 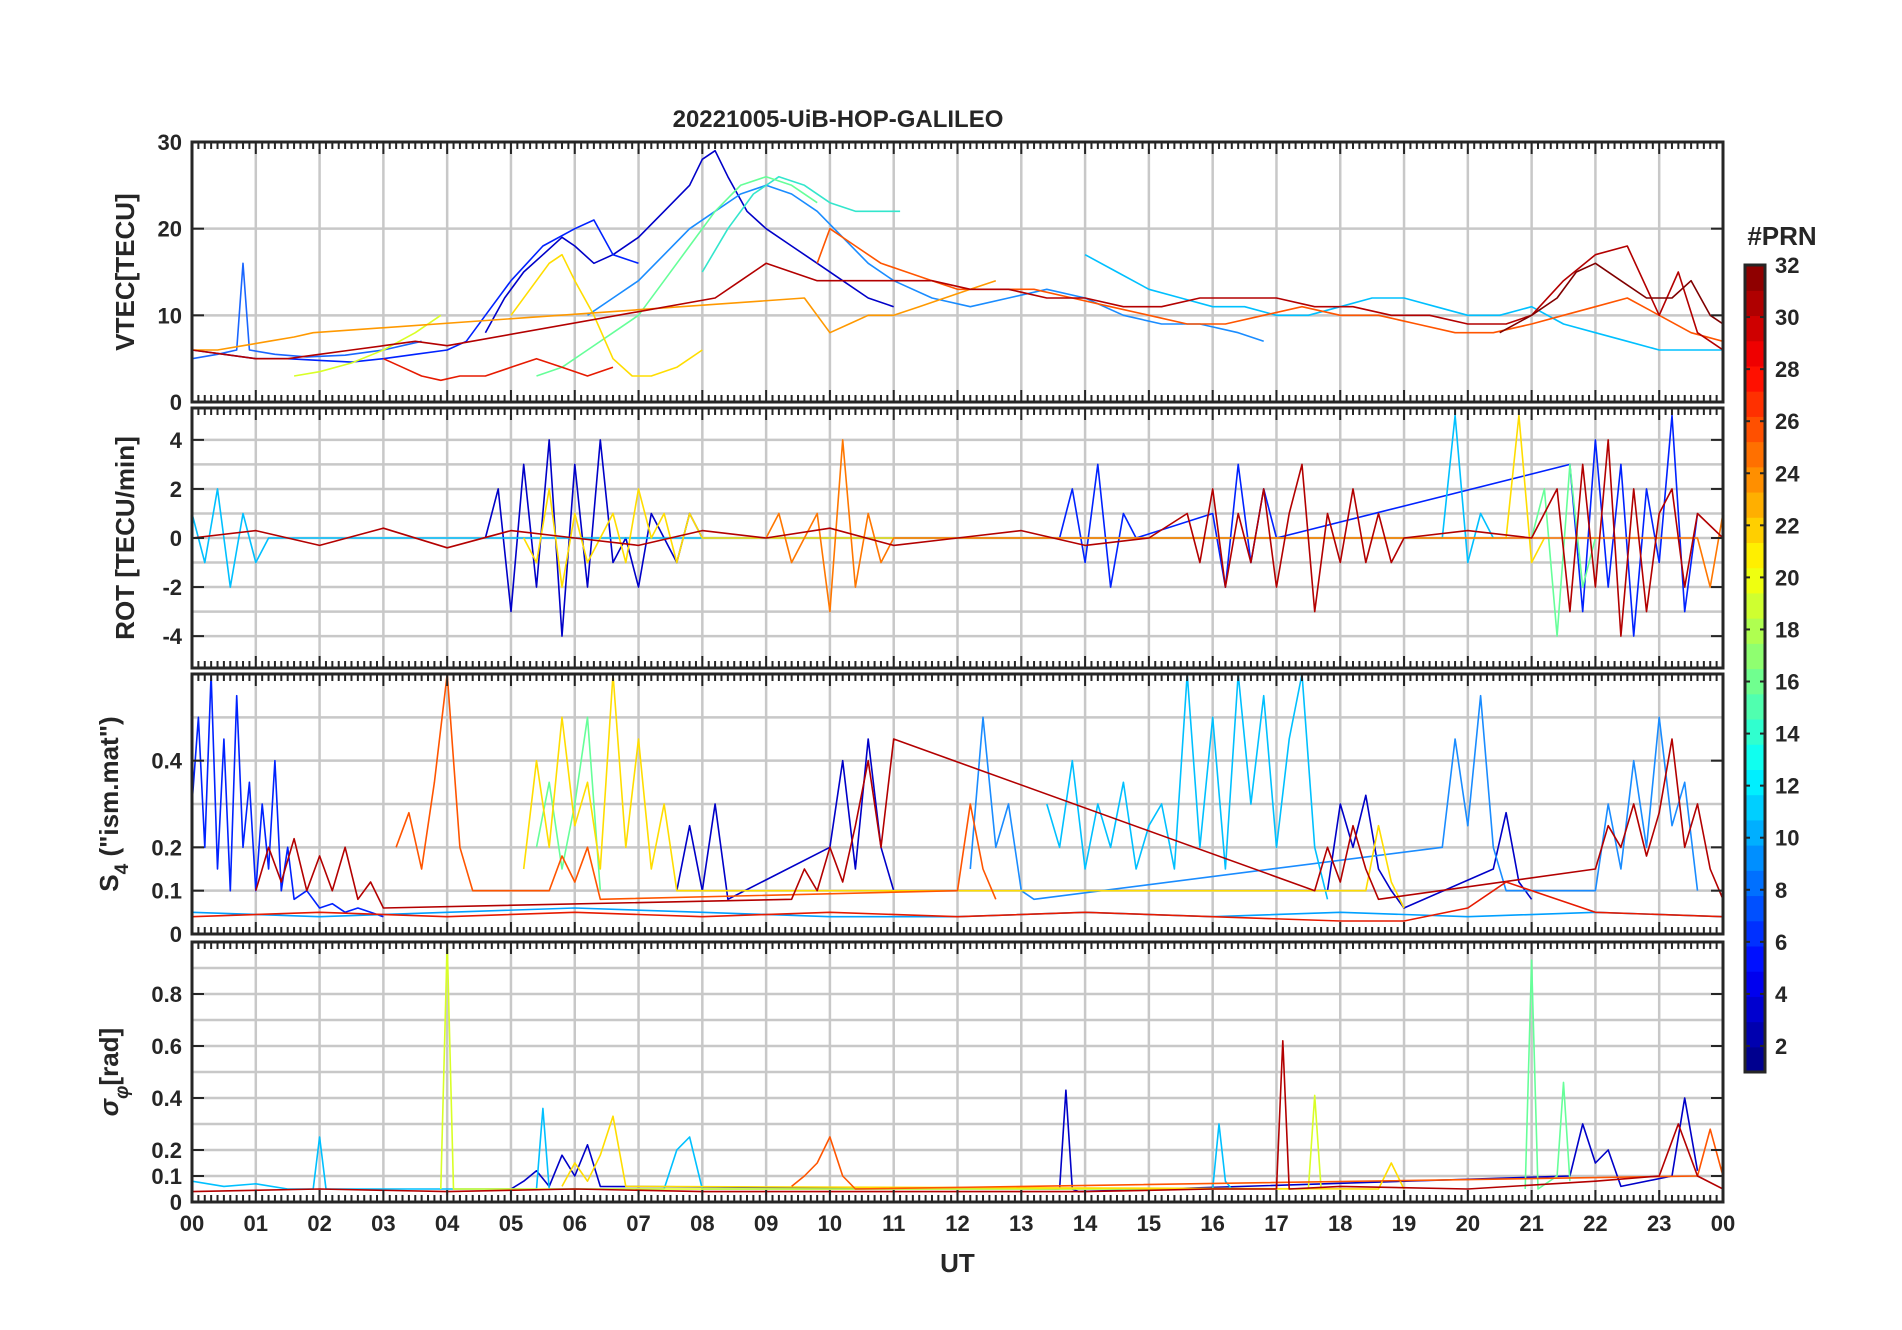 I want to click on colorbar-tick-label: 12, so click(x=1787, y=786).